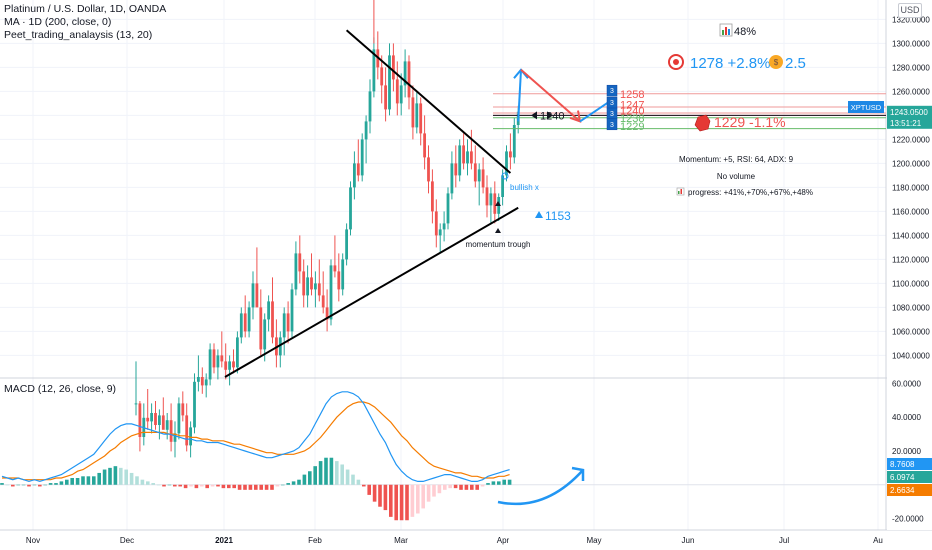  Describe the element at coordinates (906, 417) in the screenshot. I see `macd-tick-label: 40.0000` at that location.